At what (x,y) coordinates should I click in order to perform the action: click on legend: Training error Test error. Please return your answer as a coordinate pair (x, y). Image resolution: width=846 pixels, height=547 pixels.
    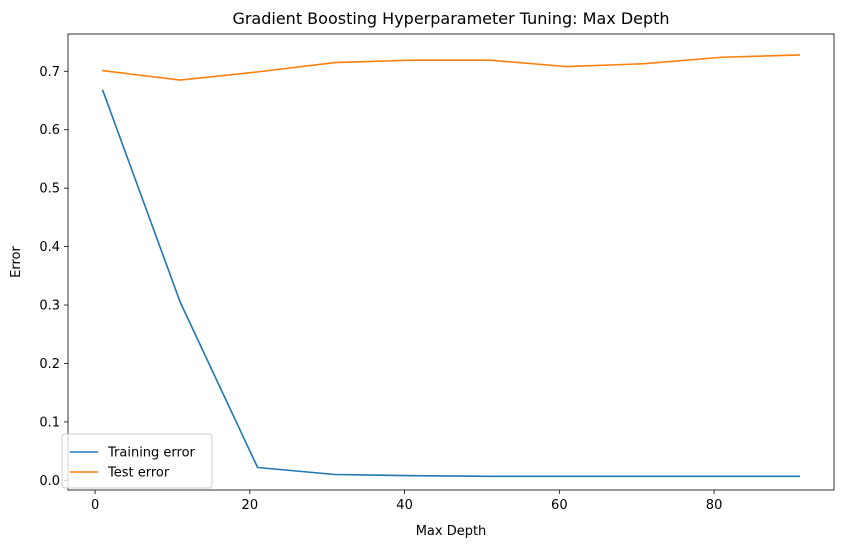
    Looking at the image, I should click on (137, 461).